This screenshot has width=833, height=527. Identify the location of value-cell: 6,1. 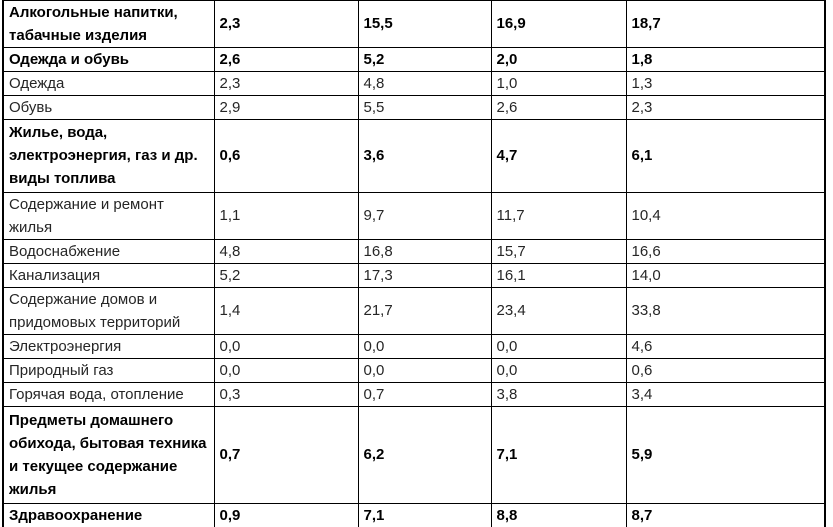
(725, 155).